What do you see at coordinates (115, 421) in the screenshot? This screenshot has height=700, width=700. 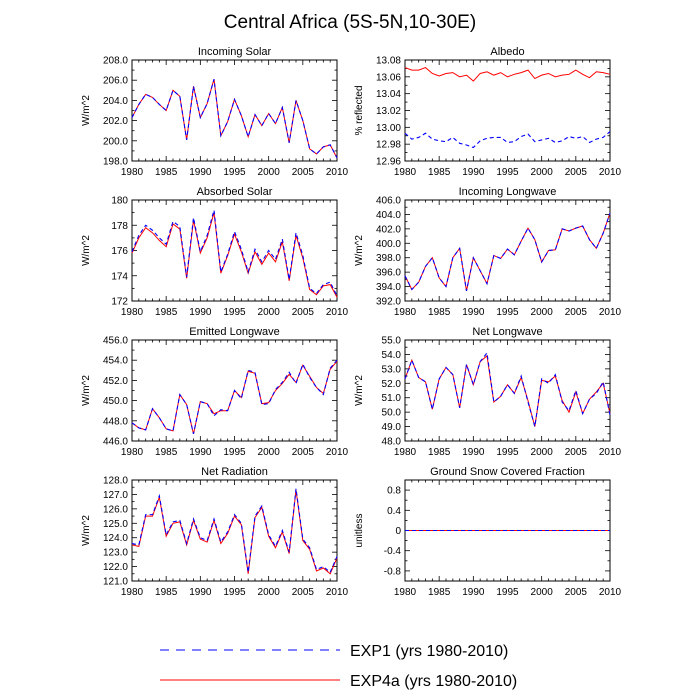 I see `y-tick-label: 448.0` at bounding box center [115, 421].